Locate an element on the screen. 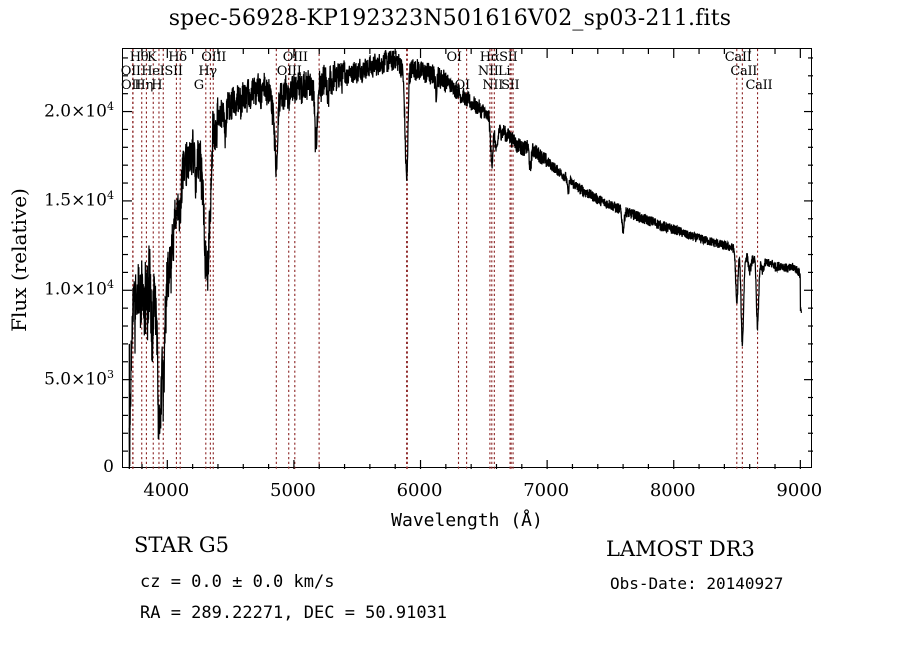  line-label-hθ: Hθ is located at coordinates (139, 57).